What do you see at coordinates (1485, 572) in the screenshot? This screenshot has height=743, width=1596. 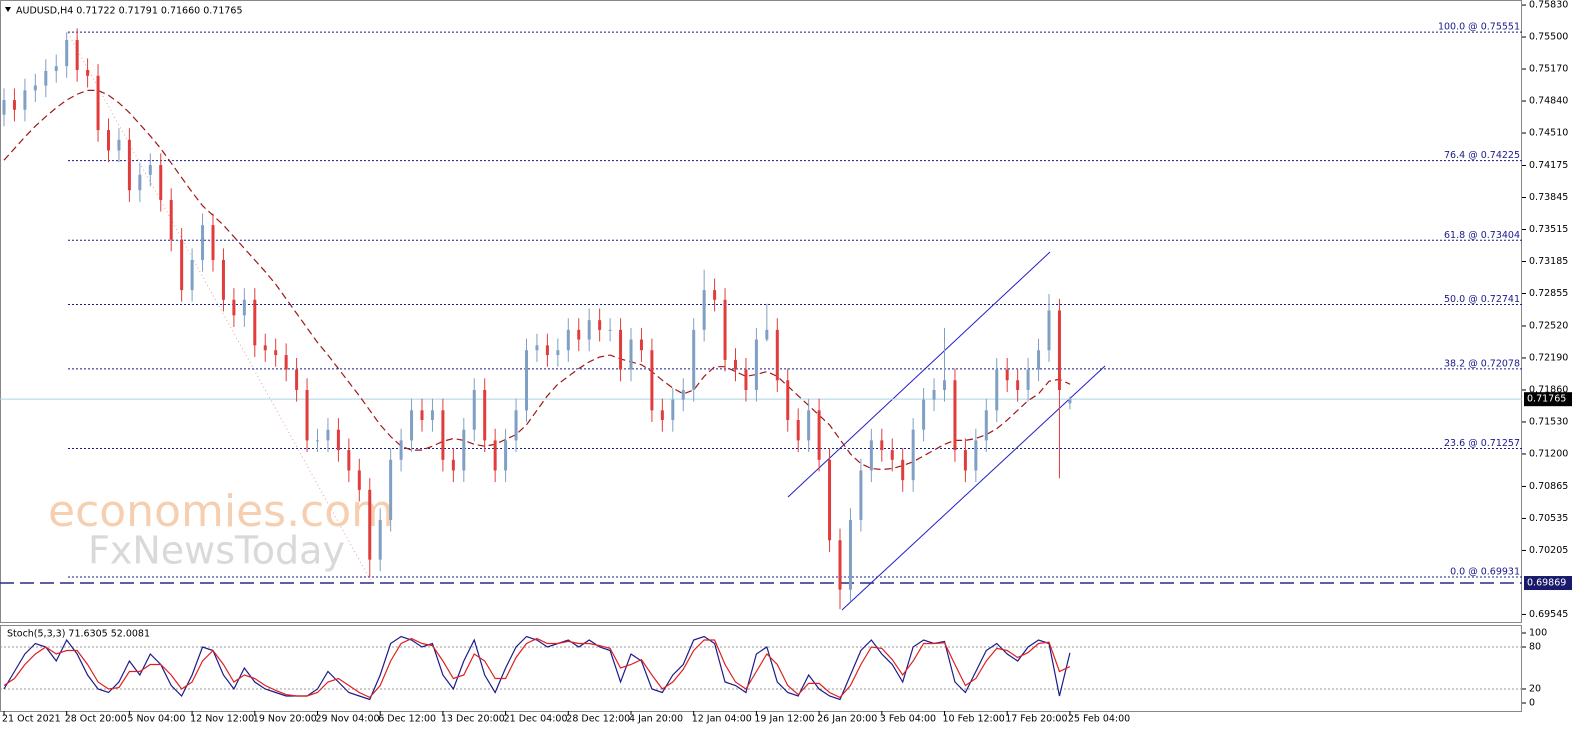 I see `fib-label: 0.0 @ 0.69931` at bounding box center [1485, 572].